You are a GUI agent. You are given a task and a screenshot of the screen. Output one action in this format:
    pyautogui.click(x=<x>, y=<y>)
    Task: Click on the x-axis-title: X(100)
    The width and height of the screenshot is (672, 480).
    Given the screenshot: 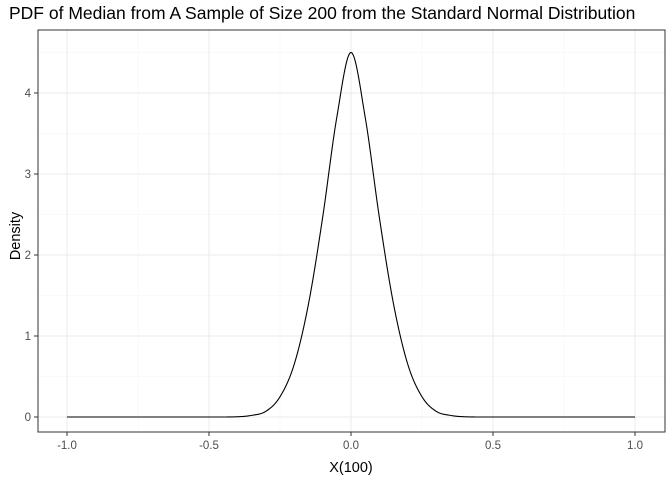 What is the action you would take?
    pyautogui.click(x=351, y=468)
    